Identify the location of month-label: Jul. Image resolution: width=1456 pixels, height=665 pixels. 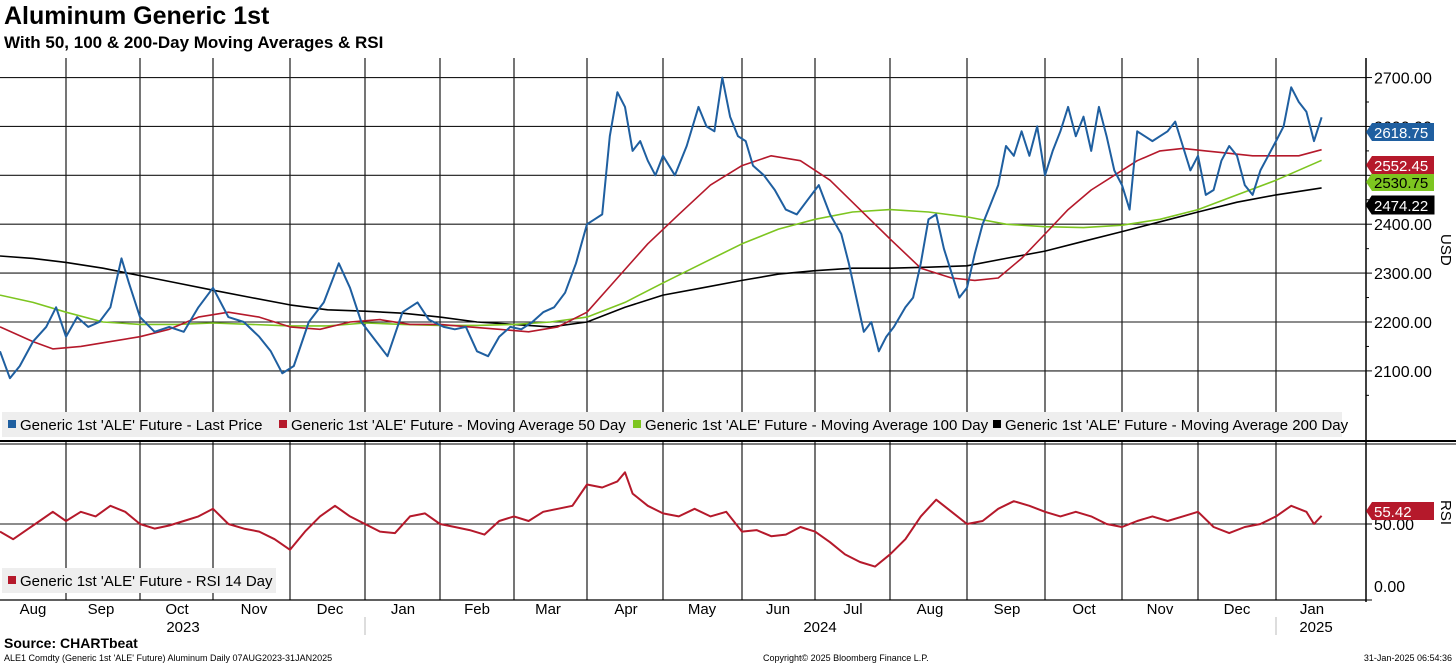
(852, 609).